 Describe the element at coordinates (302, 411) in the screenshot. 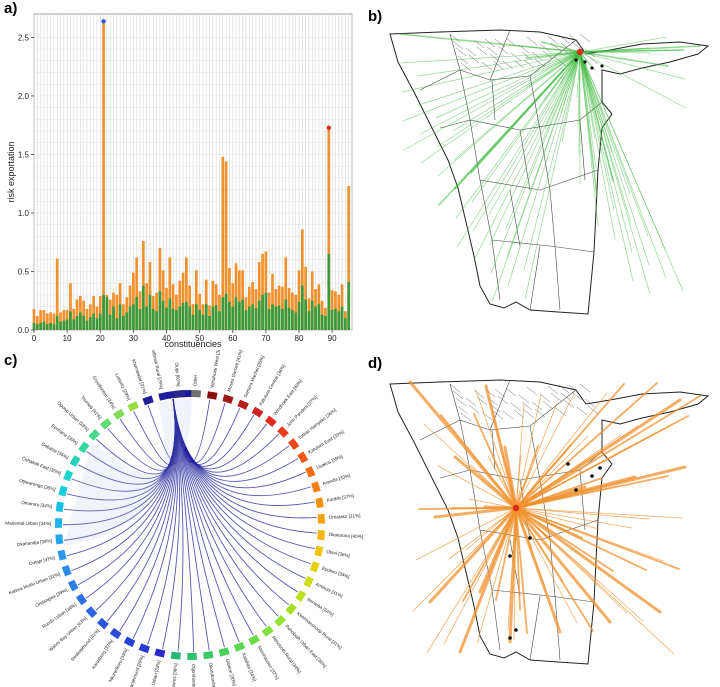

I see `chord-label: John Pandeni [37%]` at that location.